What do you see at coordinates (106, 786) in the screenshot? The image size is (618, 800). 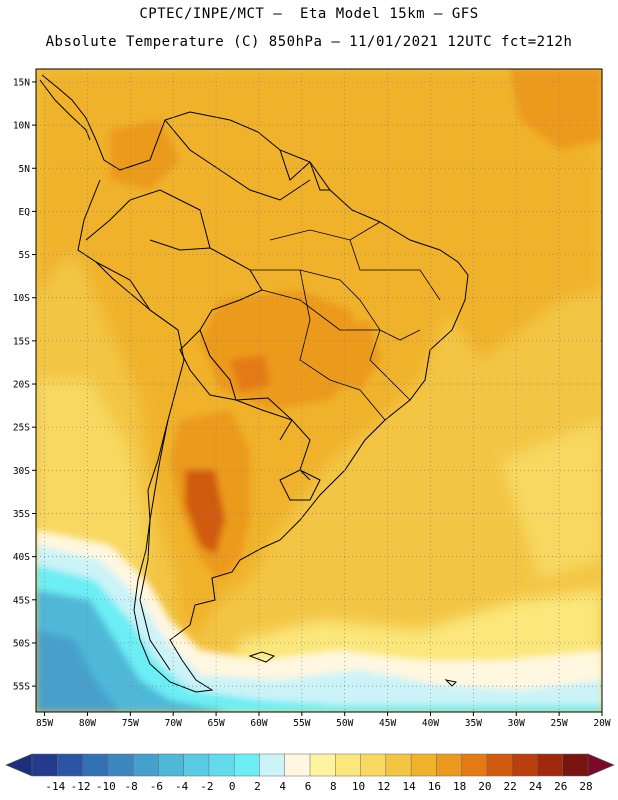 I see `colorbar-label: -10` at bounding box center [106, 786].